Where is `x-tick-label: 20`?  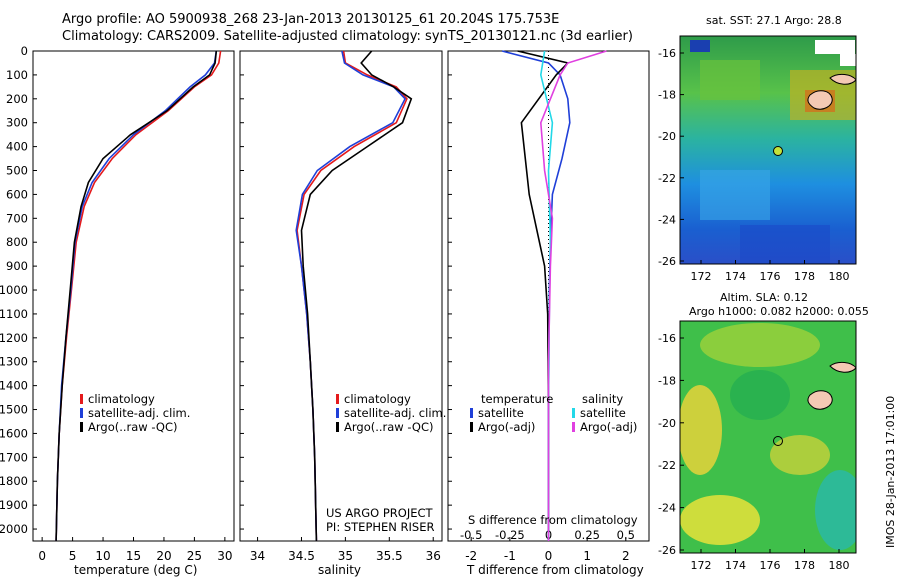 x-tick-label: 20 is located at coordinates (163, 556).